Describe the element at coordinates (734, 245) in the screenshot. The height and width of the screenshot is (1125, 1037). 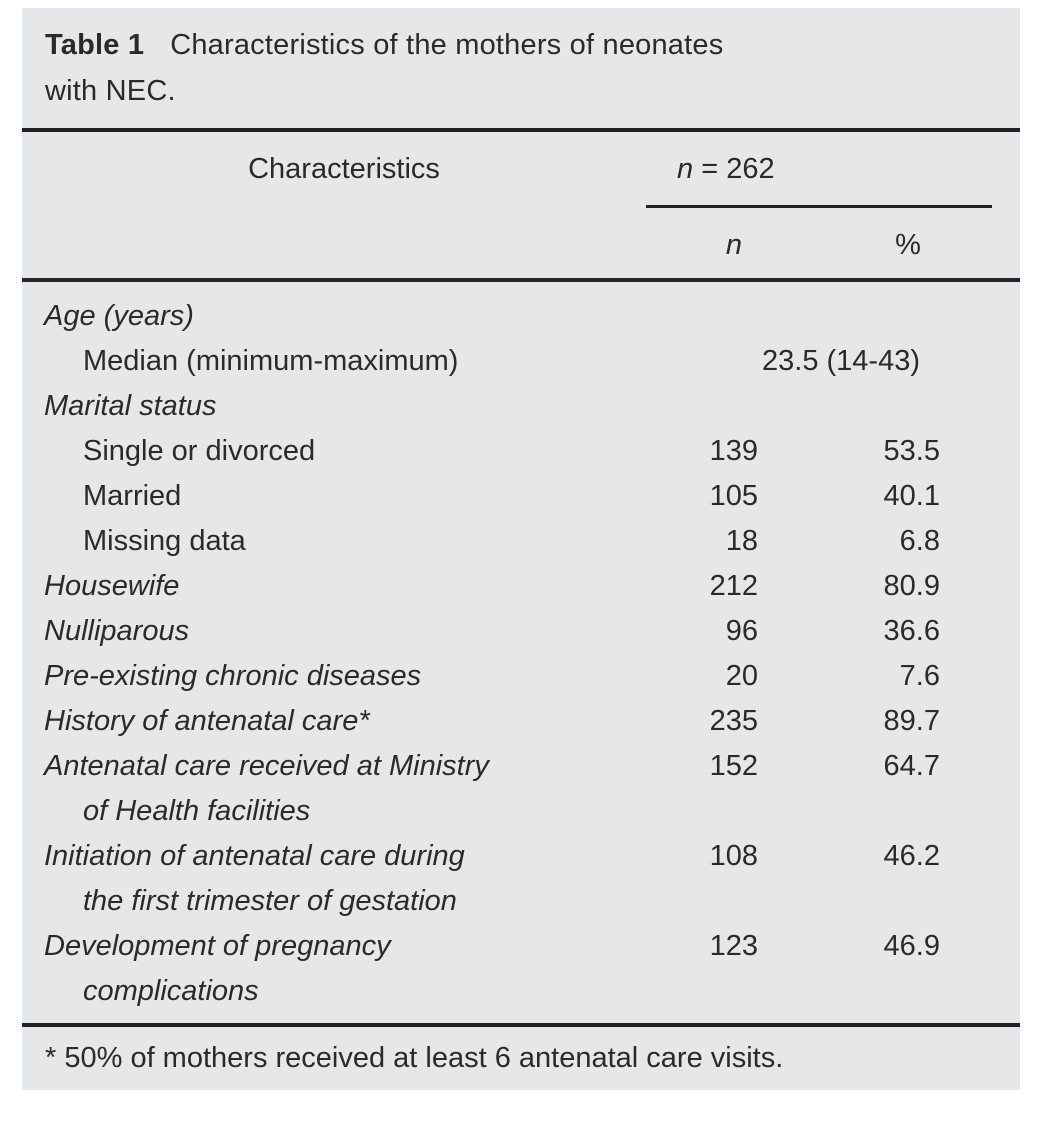
I see `column-header-n: n` at that location.